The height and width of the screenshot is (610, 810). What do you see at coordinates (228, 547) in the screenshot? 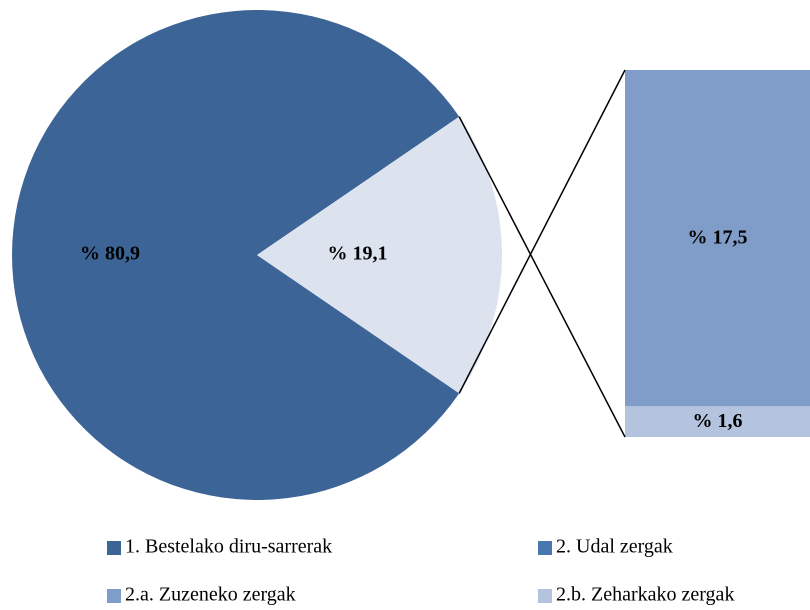
I see `legend-label: 1. Bestelako diru-sarrerak` at bounding box center [228, 547].